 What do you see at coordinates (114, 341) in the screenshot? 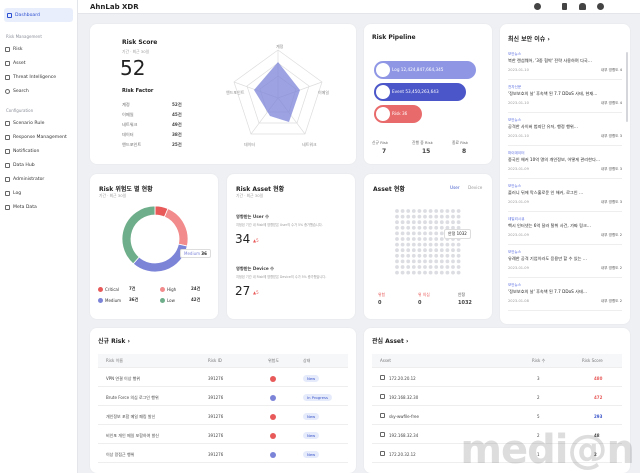
I see `new-risk-title: 신규 Risk ›` at bounding box center [114, 341].